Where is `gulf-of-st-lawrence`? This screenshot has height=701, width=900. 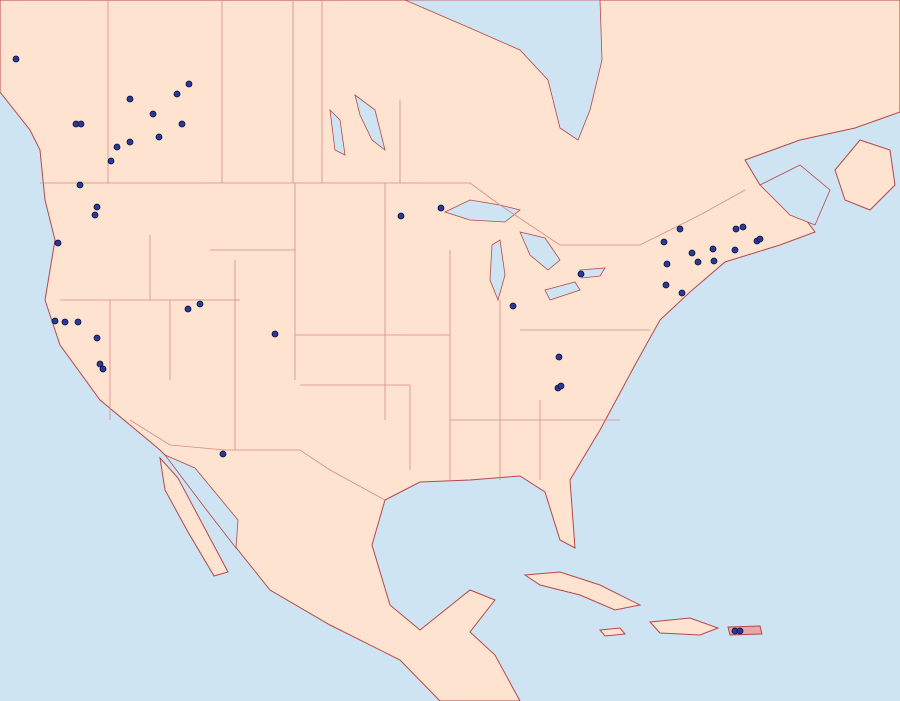
gulf-of-st-lawrence is located at coordinates (795, 195).